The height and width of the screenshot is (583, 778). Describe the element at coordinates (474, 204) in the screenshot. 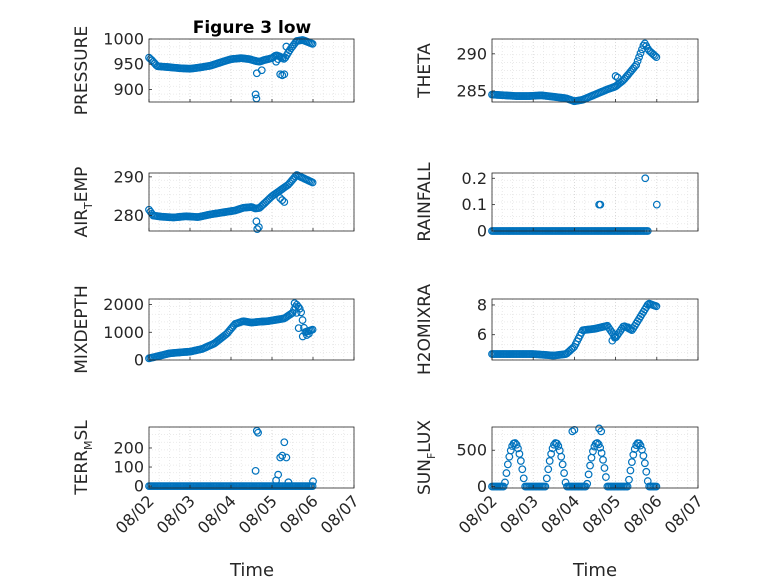

I see `y-tick-label: 0.1` at that location.